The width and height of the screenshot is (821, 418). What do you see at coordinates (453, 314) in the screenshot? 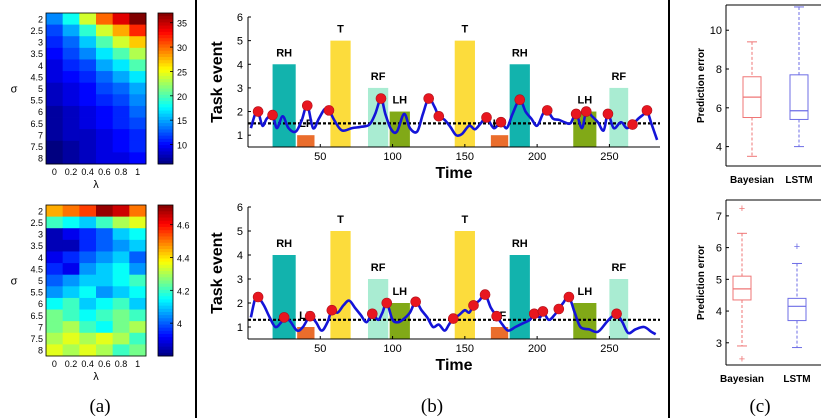
I see `signal-line` at bounding box center [453, 314].